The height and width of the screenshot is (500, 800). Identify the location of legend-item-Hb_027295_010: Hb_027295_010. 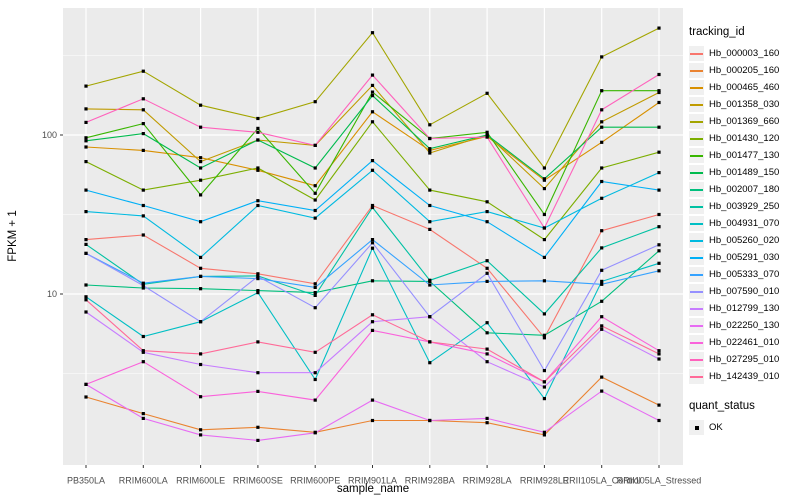
(744, 359).